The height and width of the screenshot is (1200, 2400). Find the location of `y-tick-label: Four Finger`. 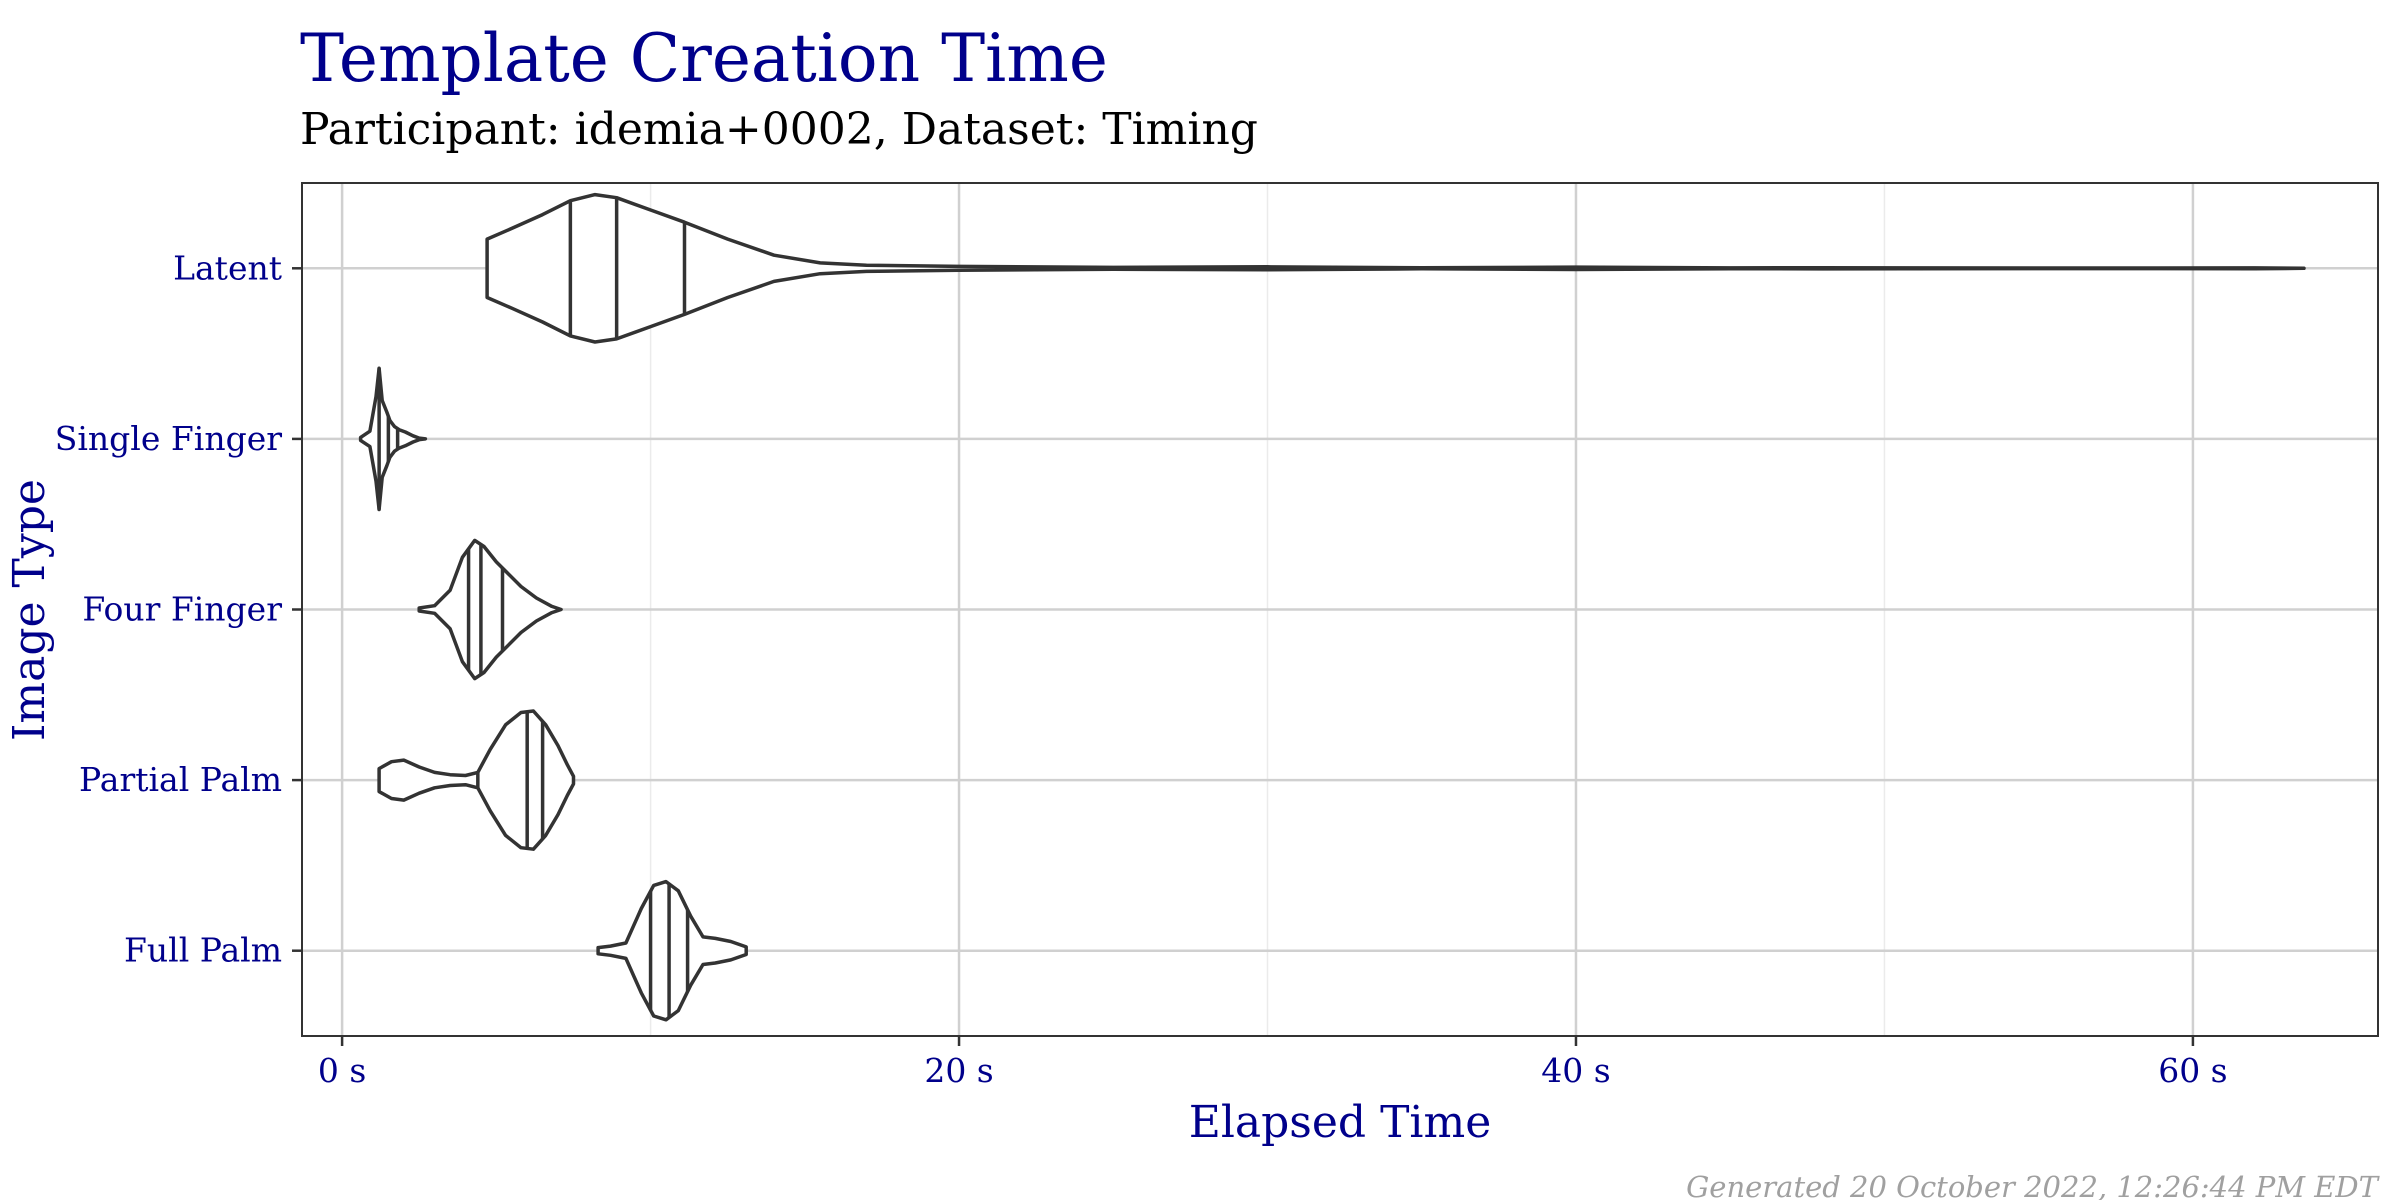

y-tick-label: Four Finger is located at coordinates (182, 609).